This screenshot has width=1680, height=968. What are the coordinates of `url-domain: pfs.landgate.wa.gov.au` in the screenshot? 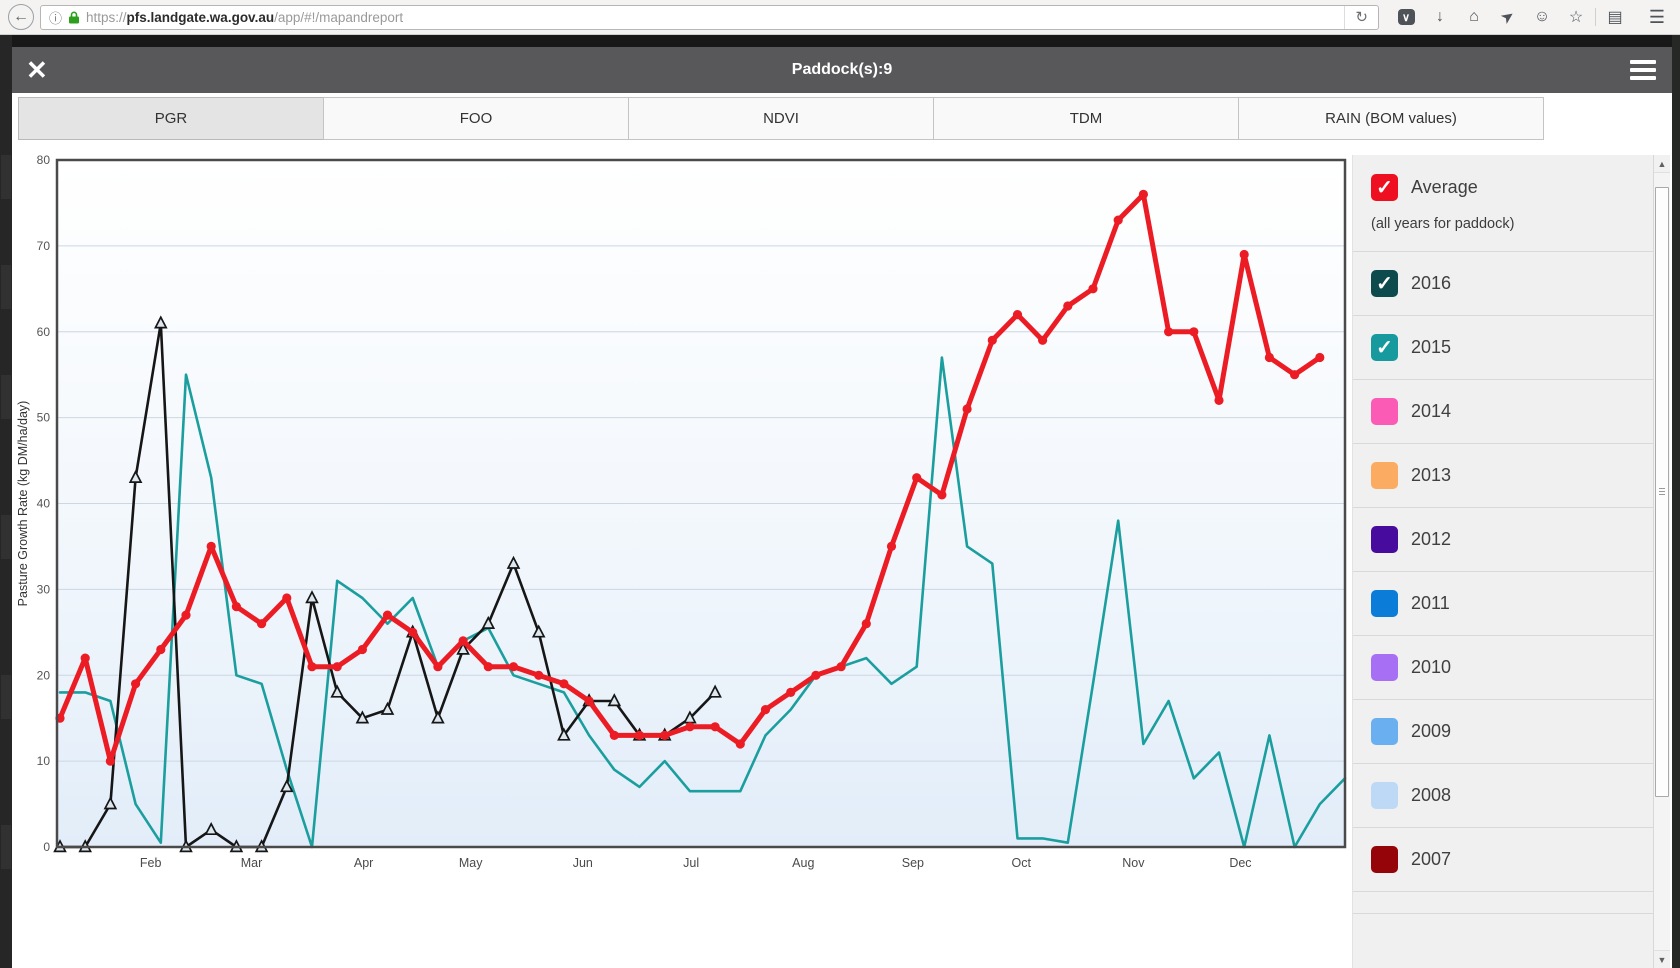 It's located at (200, 17).